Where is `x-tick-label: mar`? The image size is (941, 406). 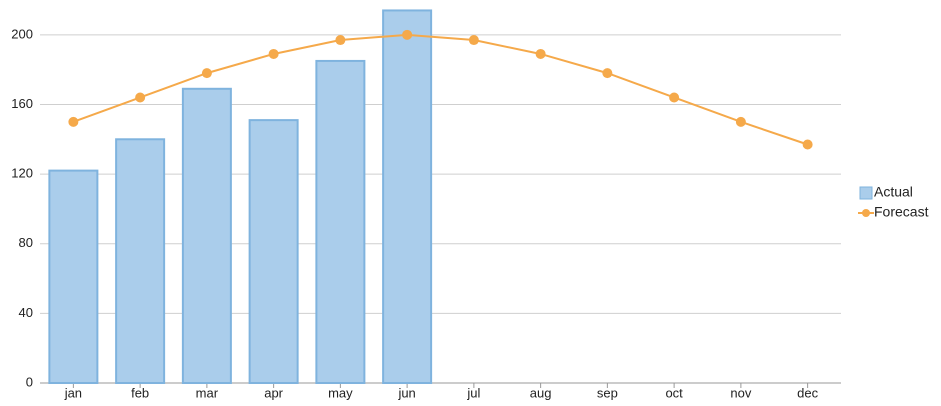 x-tick-label: mar is located at coordinates (207, 392).